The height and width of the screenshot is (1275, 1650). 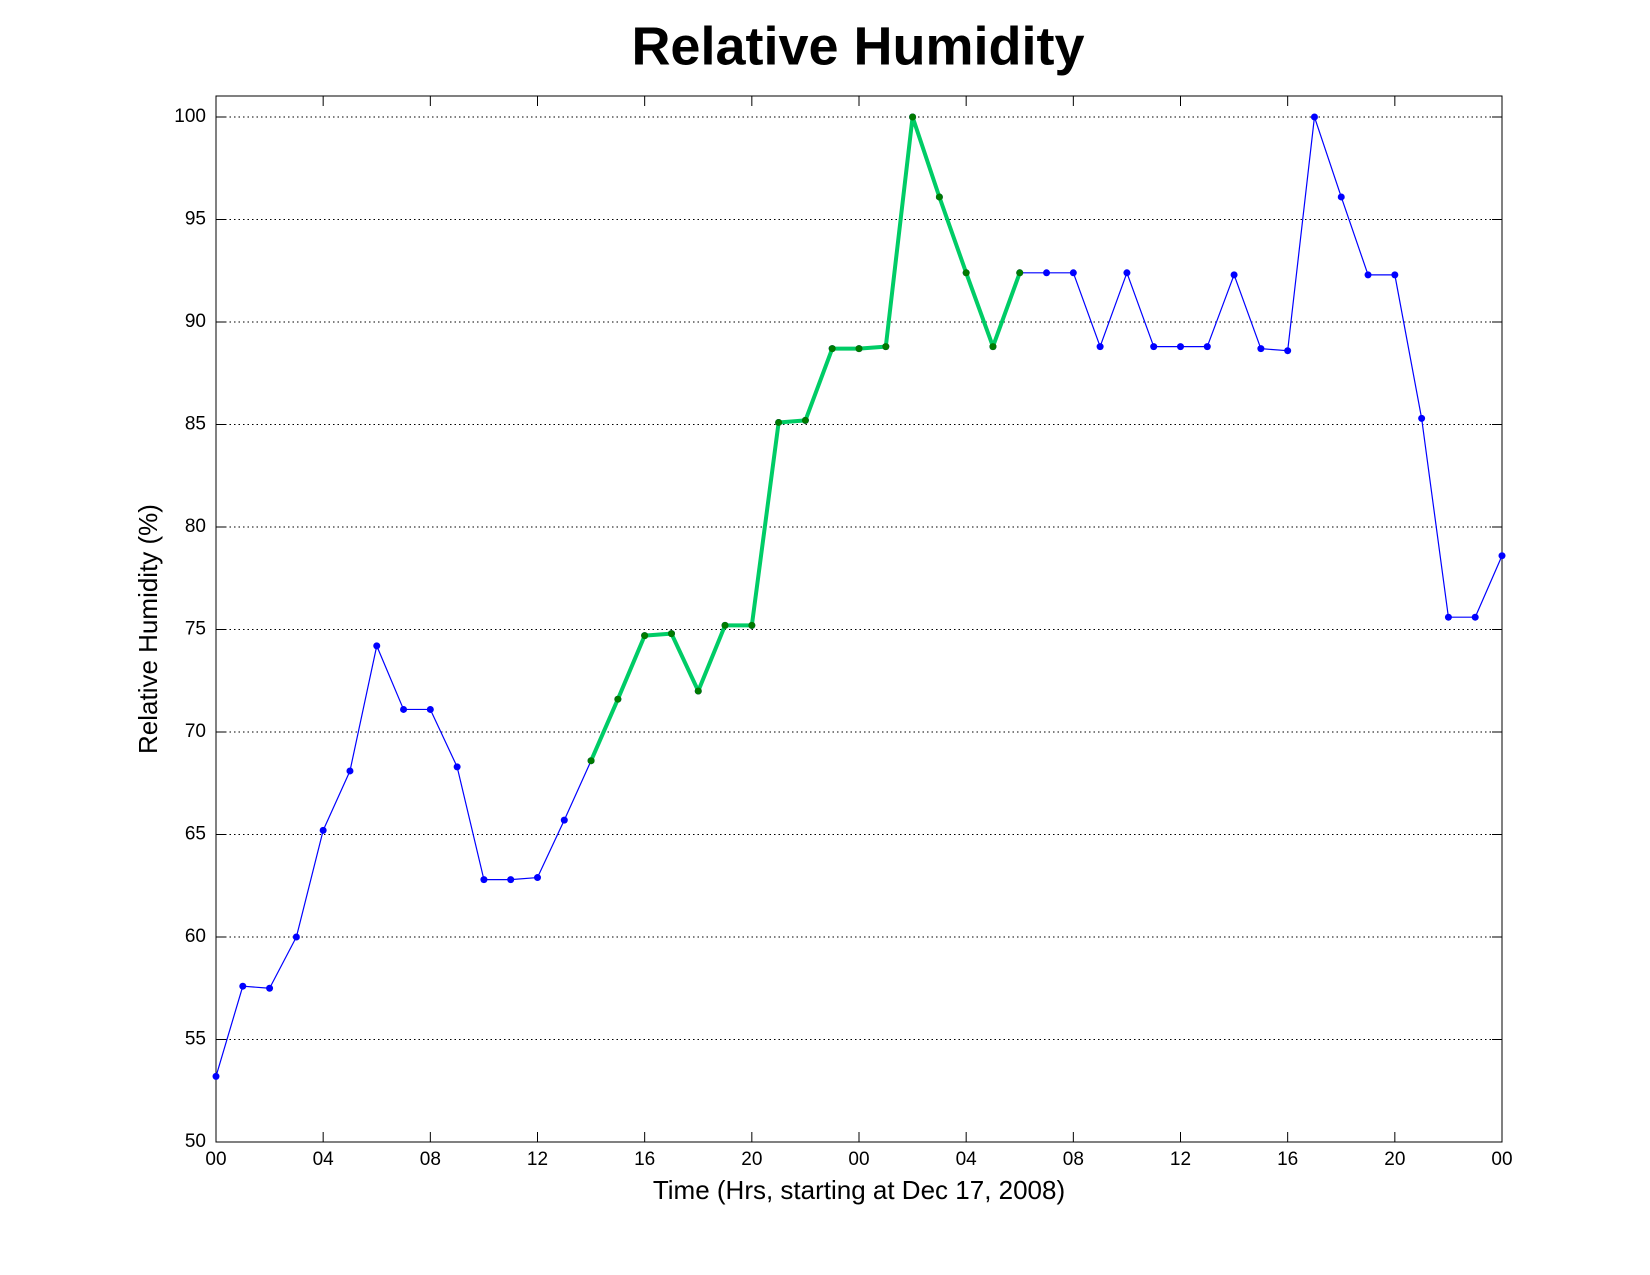 What do you see at coordinates (148, 629) in the screenshot?
I see `y-axis-label: Relative Humidity (%)` at bounding box center [148, 629].